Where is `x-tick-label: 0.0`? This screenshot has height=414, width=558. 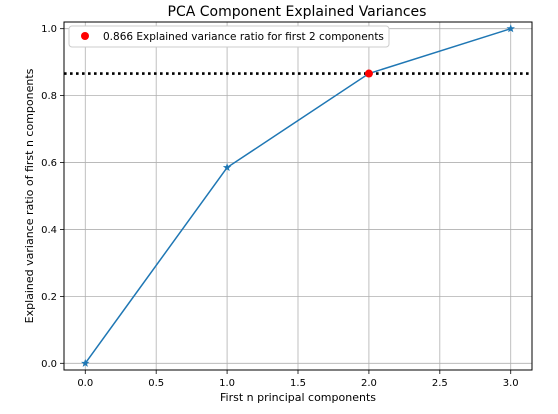 x-tick-label: 0.0 is located at coordinates (85, 383).